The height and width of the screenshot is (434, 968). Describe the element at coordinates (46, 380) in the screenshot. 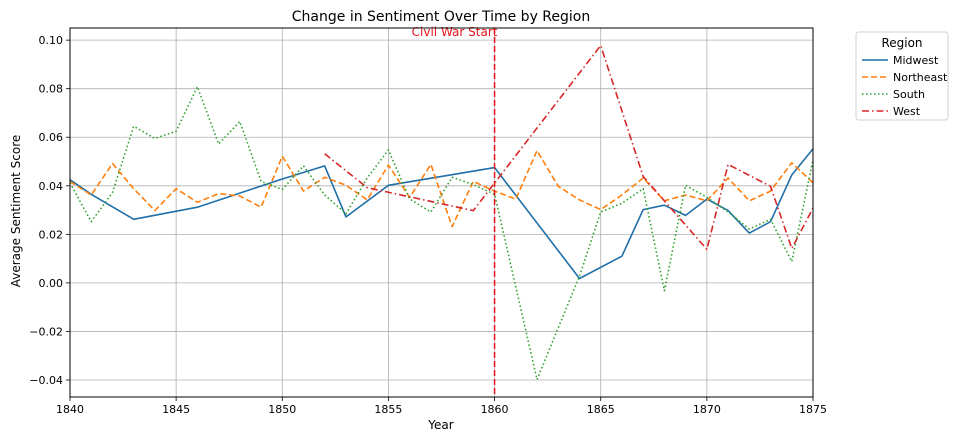

I see `y-tick-label: −0.04` at that location.